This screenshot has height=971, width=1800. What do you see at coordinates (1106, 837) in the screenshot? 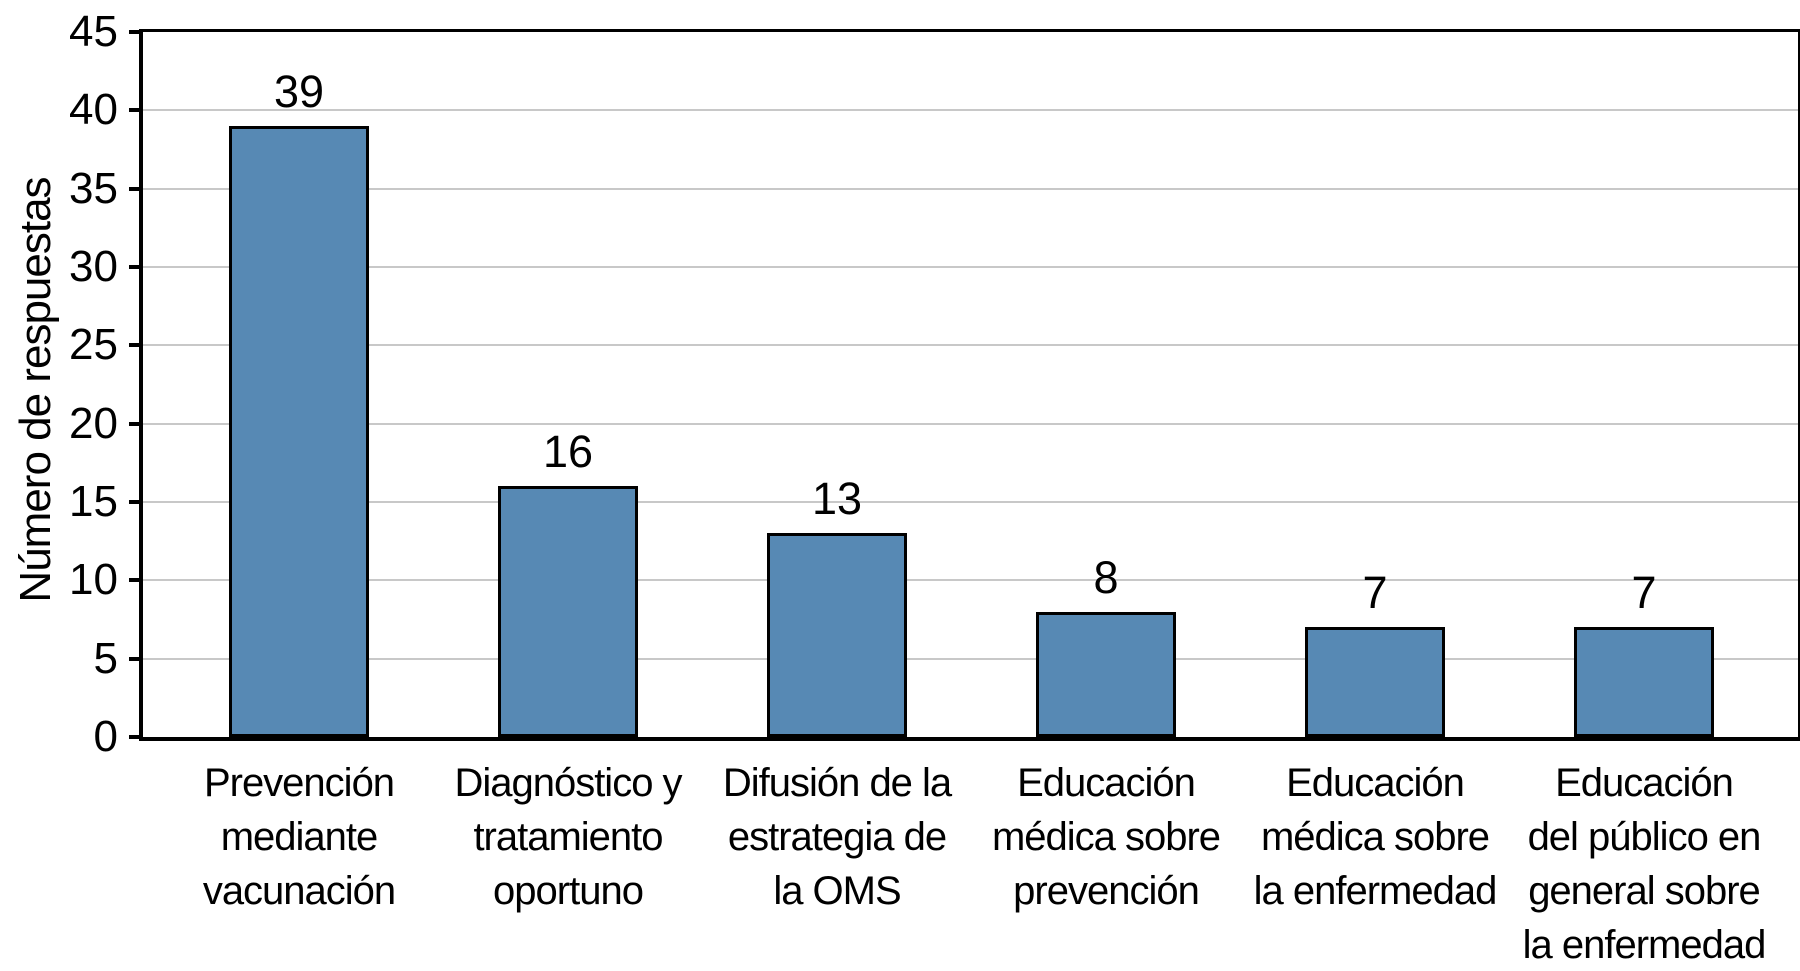
I see `x-category-label: Educación médica sobre prevención` at bounding box center [1106, 837].